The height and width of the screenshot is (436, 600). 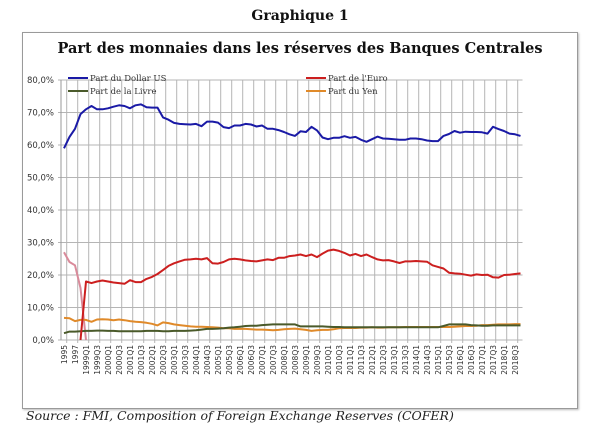 What do you see at coordinates (123, 92) in the screenshot?
I see `legend-label: Part de la Livre` at bounding box center [123, 92].